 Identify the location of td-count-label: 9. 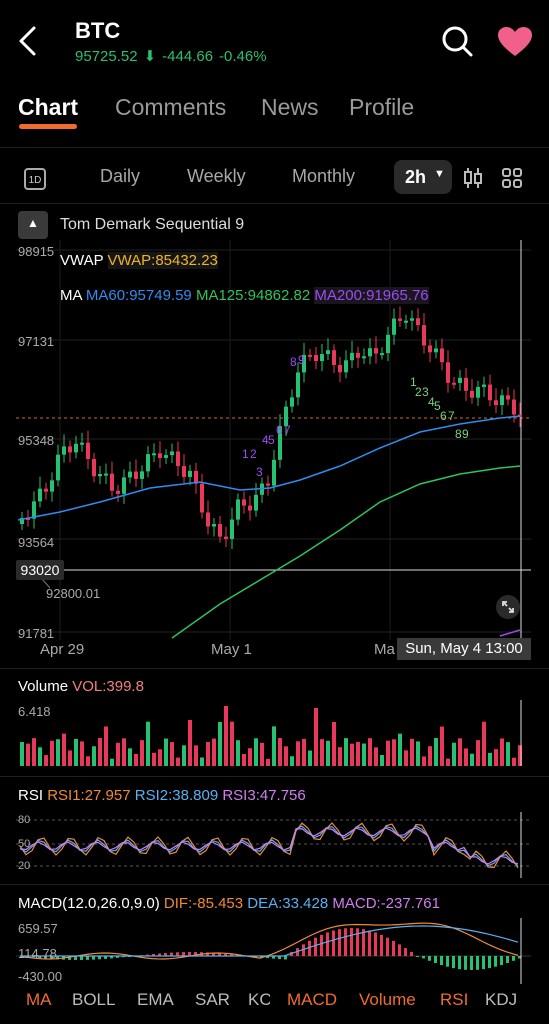
(465, 434).